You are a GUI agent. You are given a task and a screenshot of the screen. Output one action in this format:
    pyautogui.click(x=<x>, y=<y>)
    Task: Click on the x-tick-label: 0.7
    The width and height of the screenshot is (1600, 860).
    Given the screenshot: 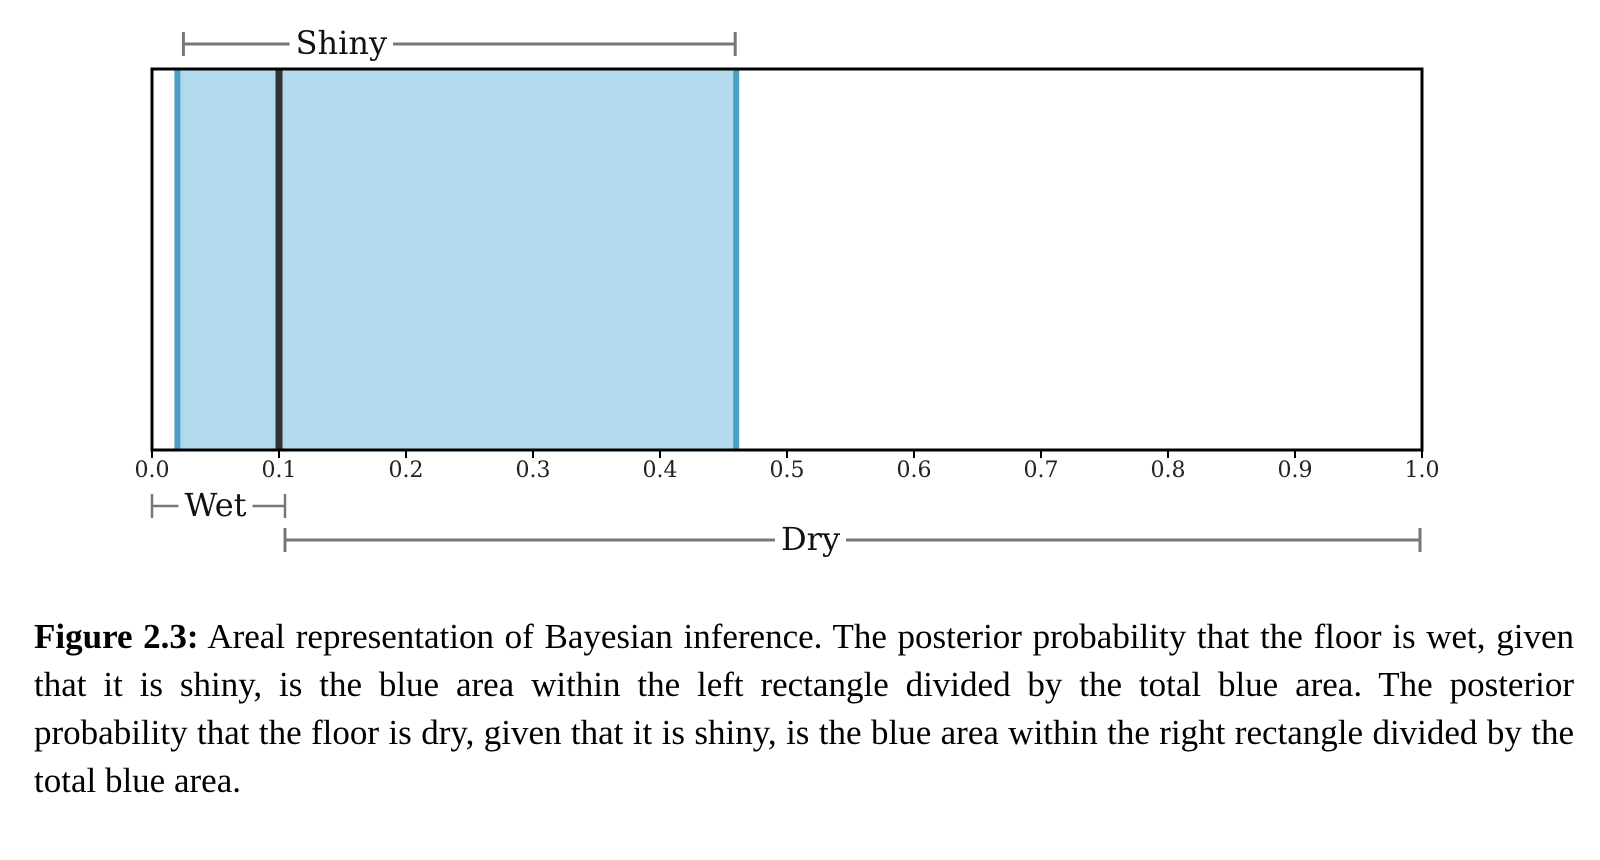 What is the action you would take?
    pyautogui.click(x=1041, y=470)
    